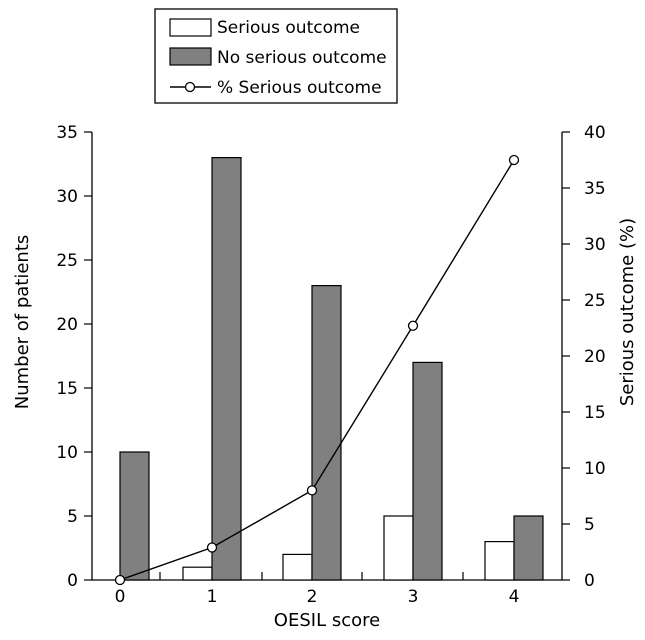 The width and height of the screenshot is (645, 640). Describe the element at coordinates (589, 581) in the screenshot. I see `y-tick-label-right: 0` at that location.